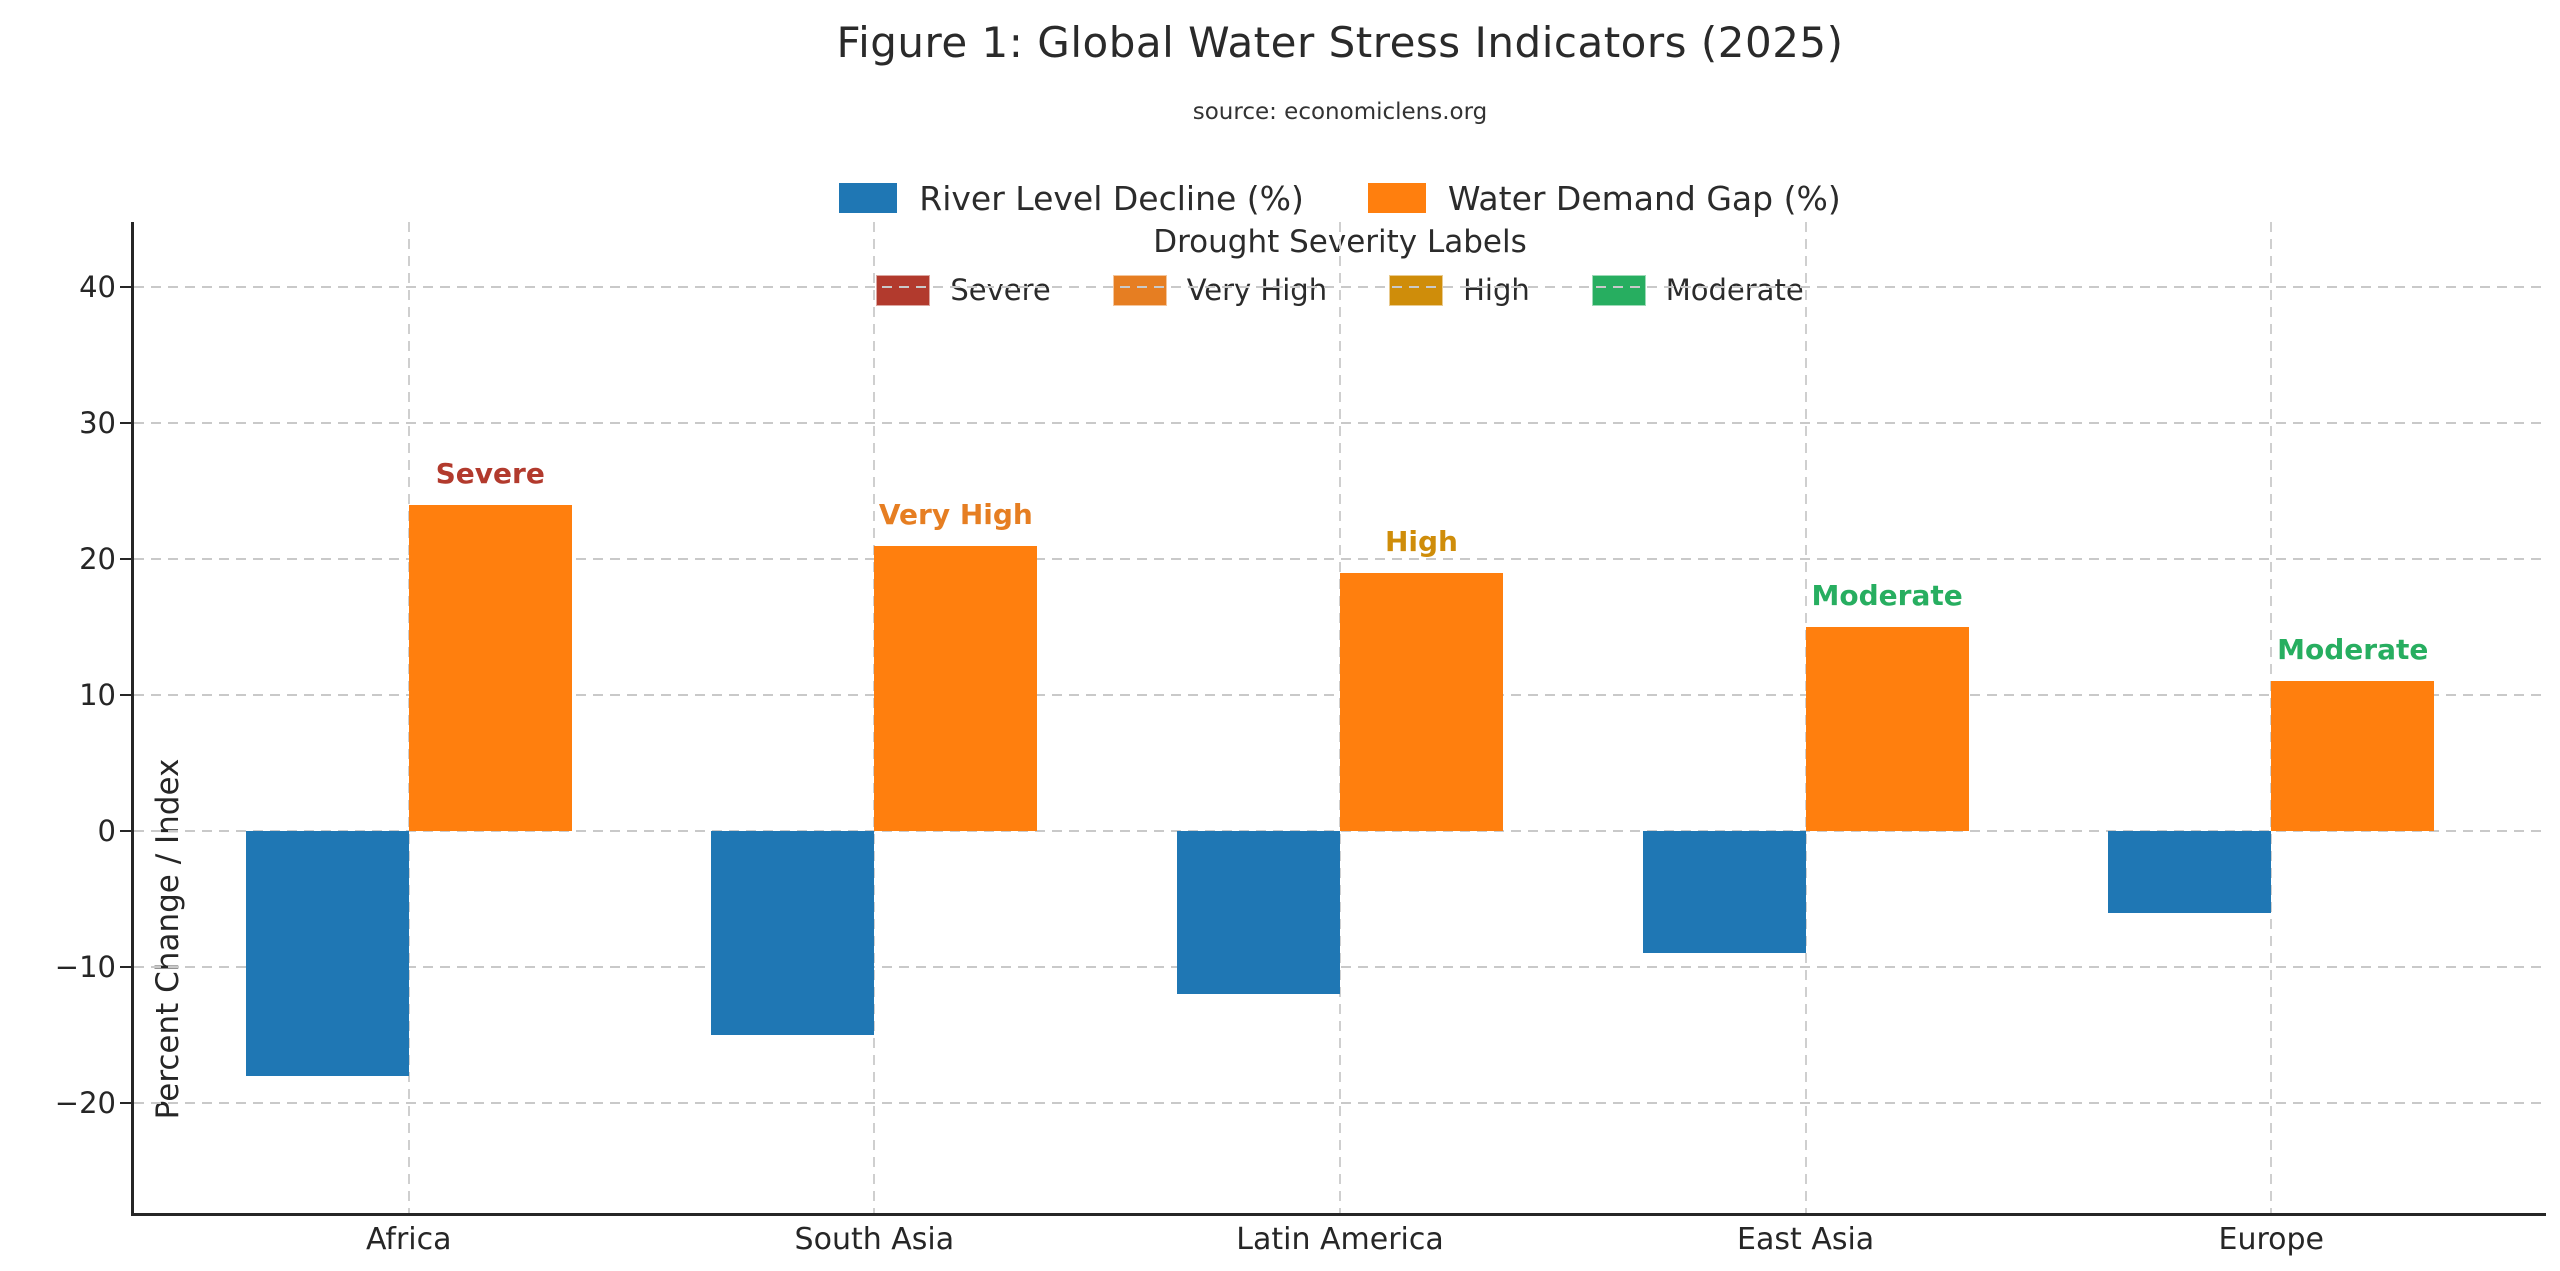 The height and width of the screenshot is (1271, 2560). What do you see at coordinates (1257, 290) in the screenshot?
I see `severity-legend-label: Very High` at bounding box center [1257, 290].